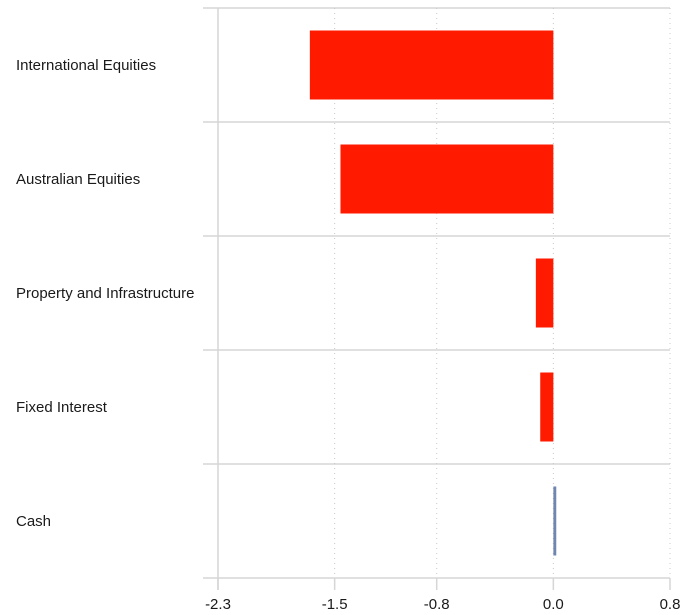 The height and width of the screenshot is (615, 683). What do you see at coordinates (218, 604) in the screenshot?
I see `x-tick-label: -2.3` at bounding box center [218, 604].